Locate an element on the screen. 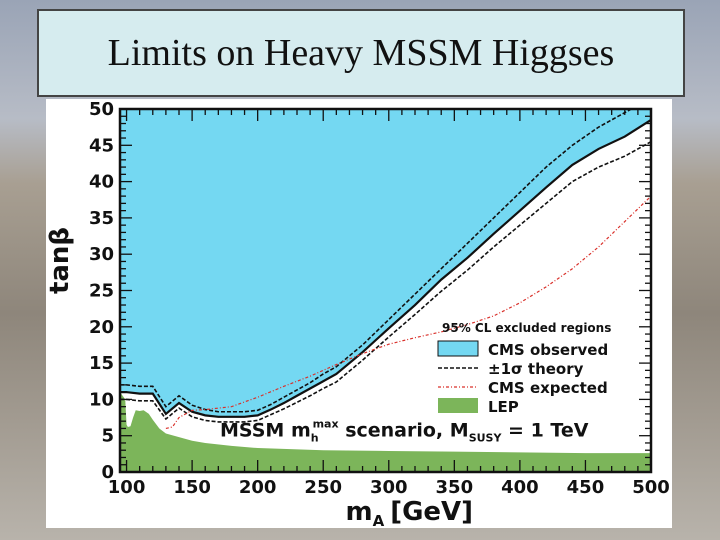 Image resolution: width=720 pixels, height=540 pixels. y-tick-label: 5 is located at coordinates (107, 436).